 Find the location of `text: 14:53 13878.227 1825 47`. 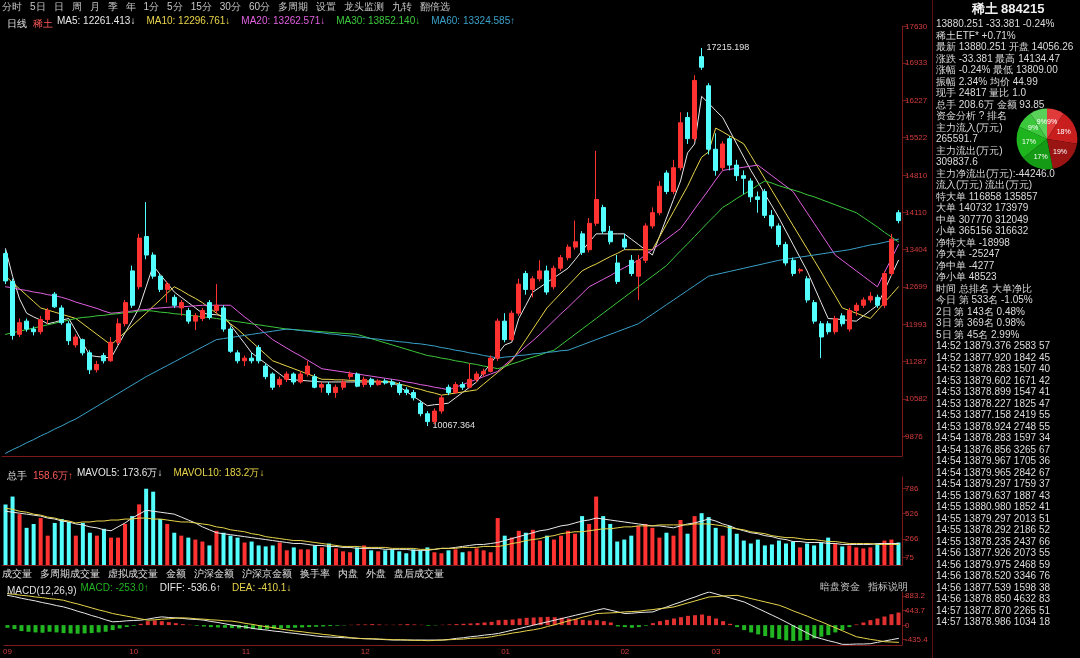

text: 14:53 13878.227 1825 47 is located at coordinates (993, 403).